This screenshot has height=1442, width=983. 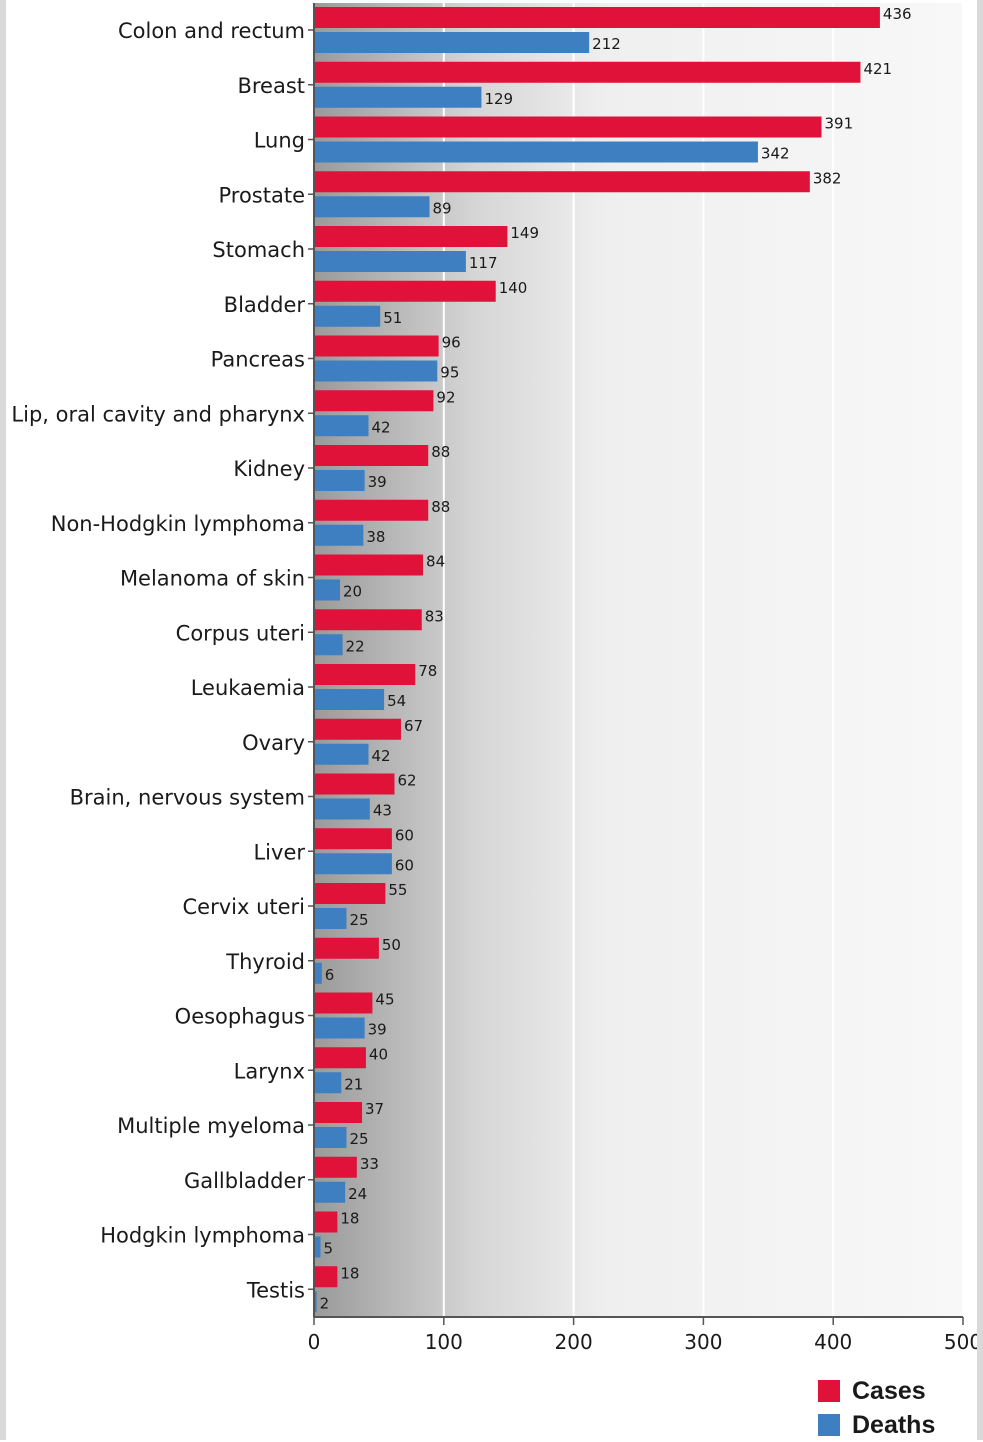 What do you see at coordinates (275, 1290) in the screenshot?
I see `category-label: Testis` at bounding box center [275, 1290].